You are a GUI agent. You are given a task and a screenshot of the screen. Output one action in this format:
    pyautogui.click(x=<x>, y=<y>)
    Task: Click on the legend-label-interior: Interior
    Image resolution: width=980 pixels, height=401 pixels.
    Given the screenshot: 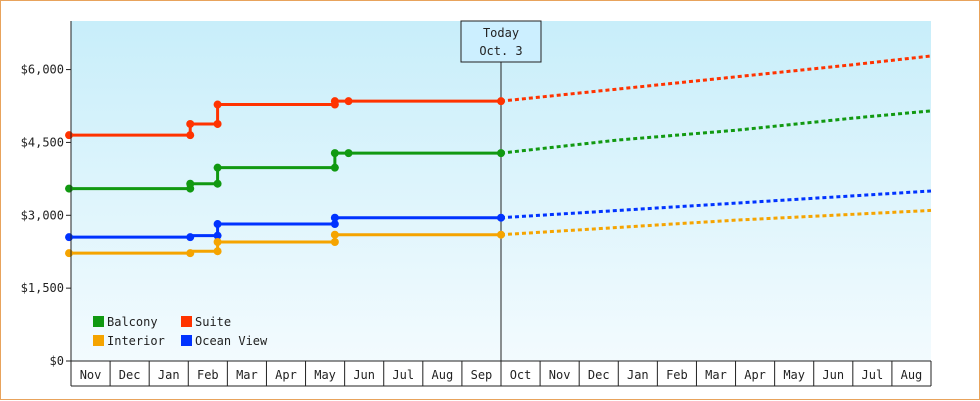 What is the action you would take?
    pyautogui.click(x=136, y=341)
    